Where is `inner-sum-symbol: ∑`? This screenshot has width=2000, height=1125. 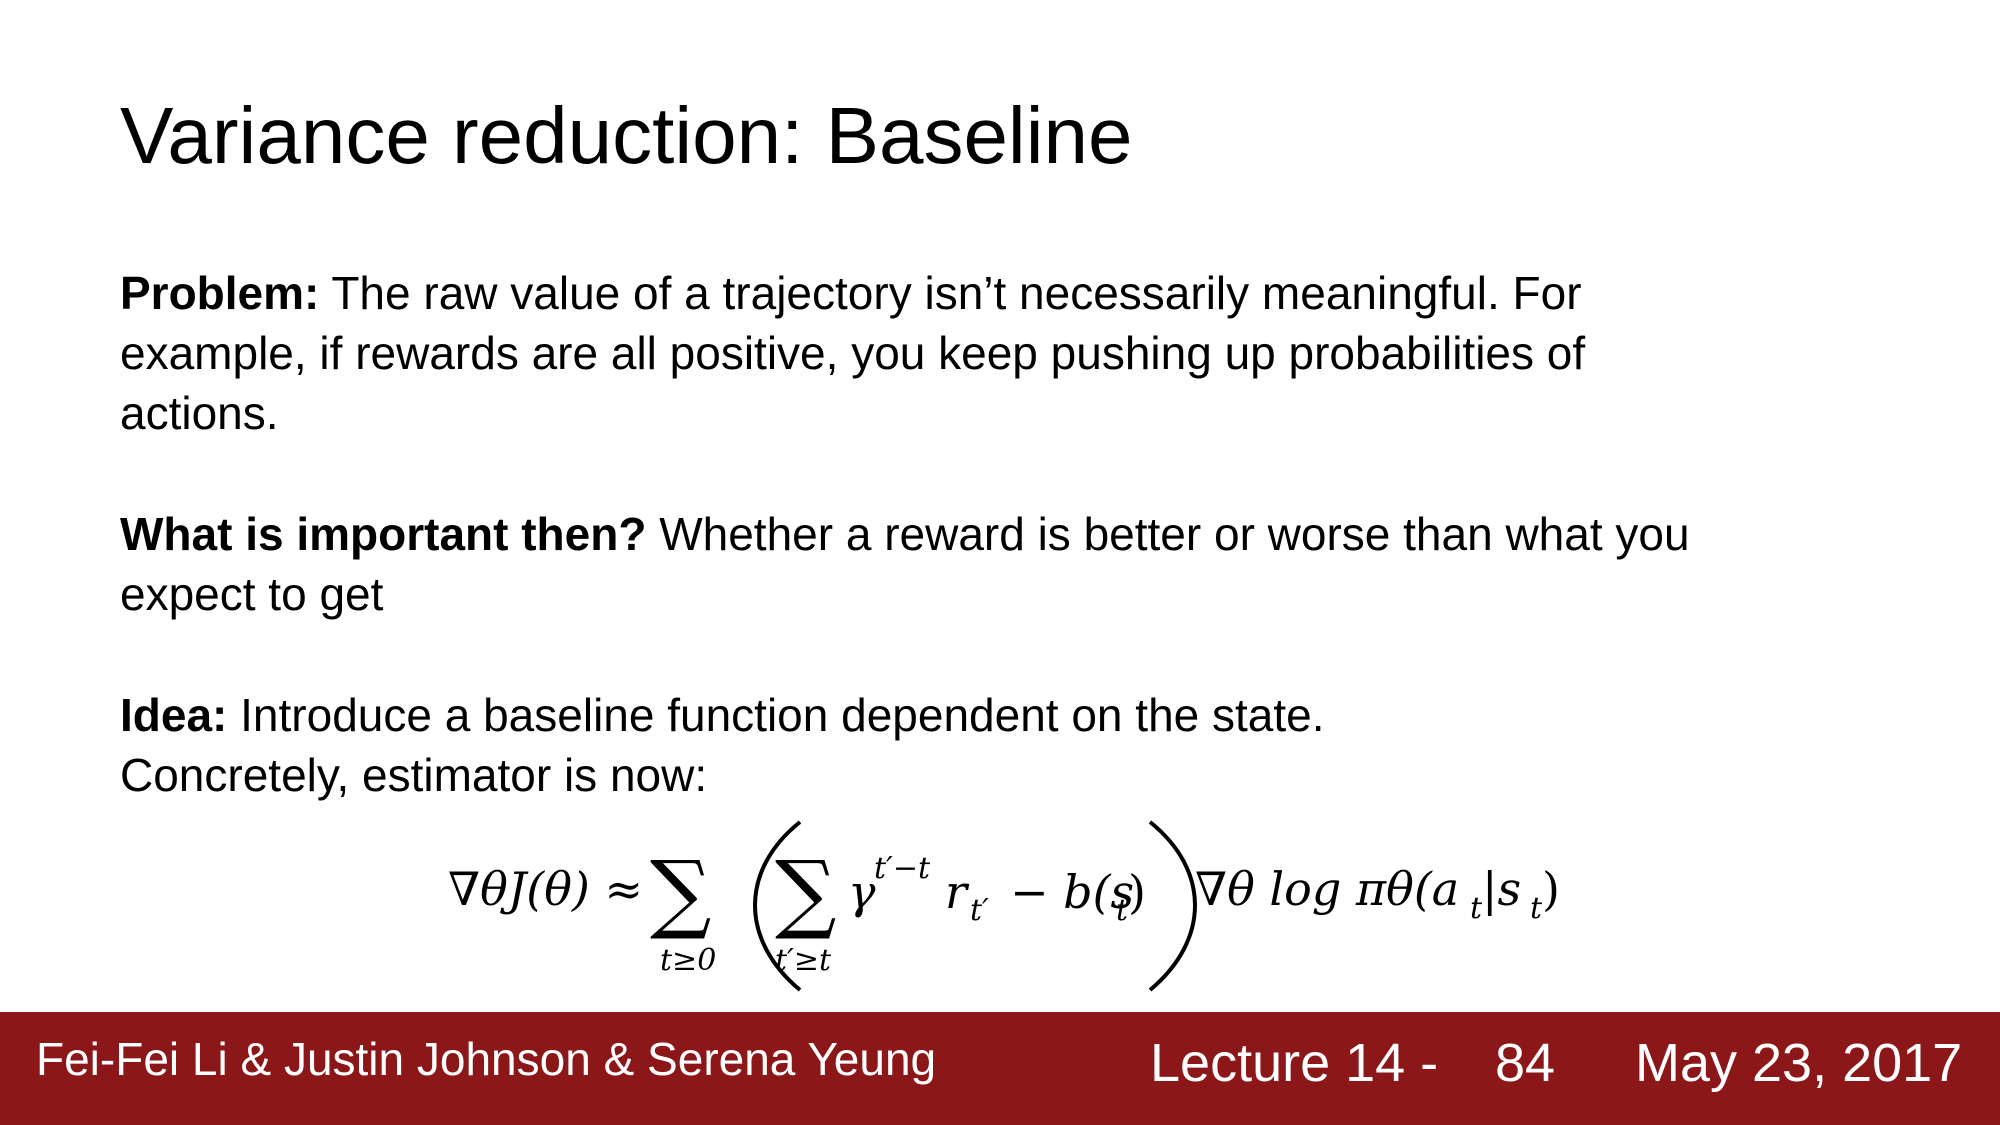 inner-sum-symbol: ∑ is located at coordinates (805, 893).